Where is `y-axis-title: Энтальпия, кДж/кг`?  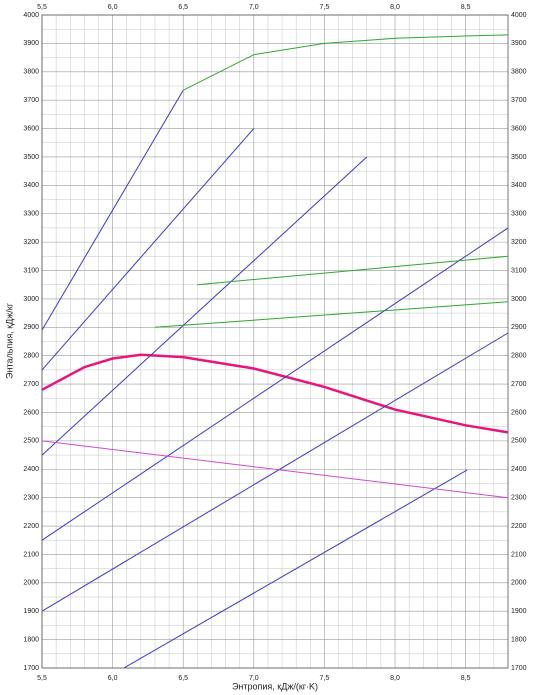 y-axis-title: Энтальпия, кДж/кг is located at coordinates (9, 340).